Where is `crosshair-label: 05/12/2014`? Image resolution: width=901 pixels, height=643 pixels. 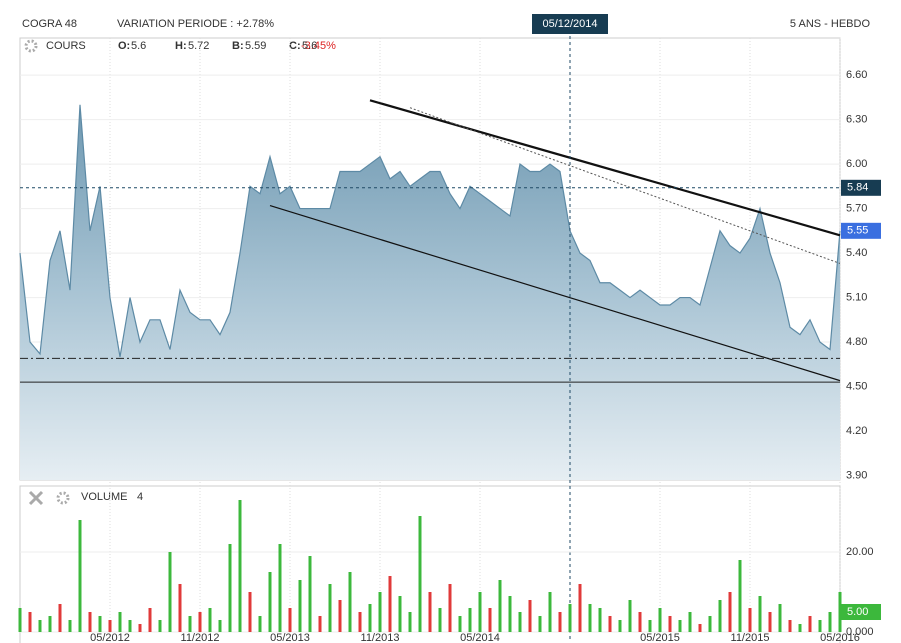 crosshair-label: 05/12/2014 is located at coordinates (569, 24).